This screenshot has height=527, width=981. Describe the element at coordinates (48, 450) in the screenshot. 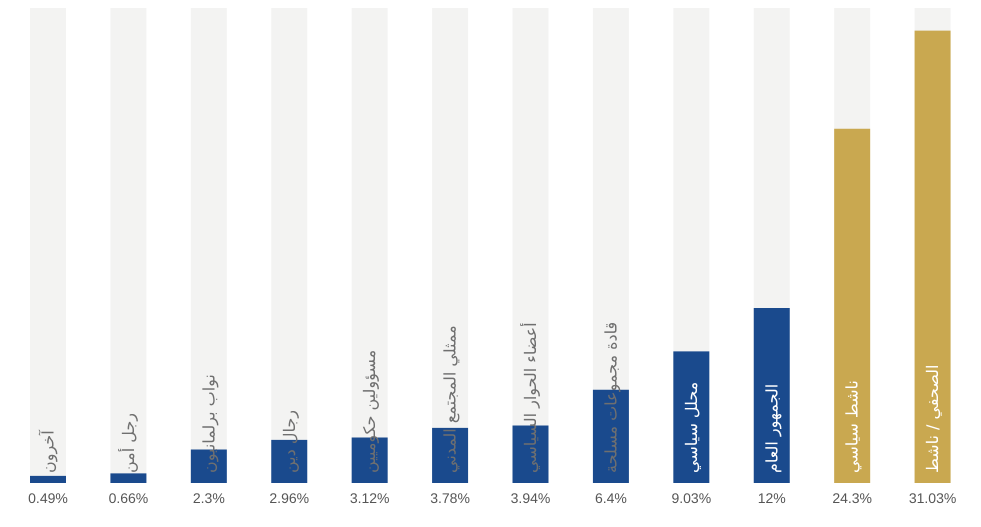

I see `x-tick-label: آخرون` at that location.